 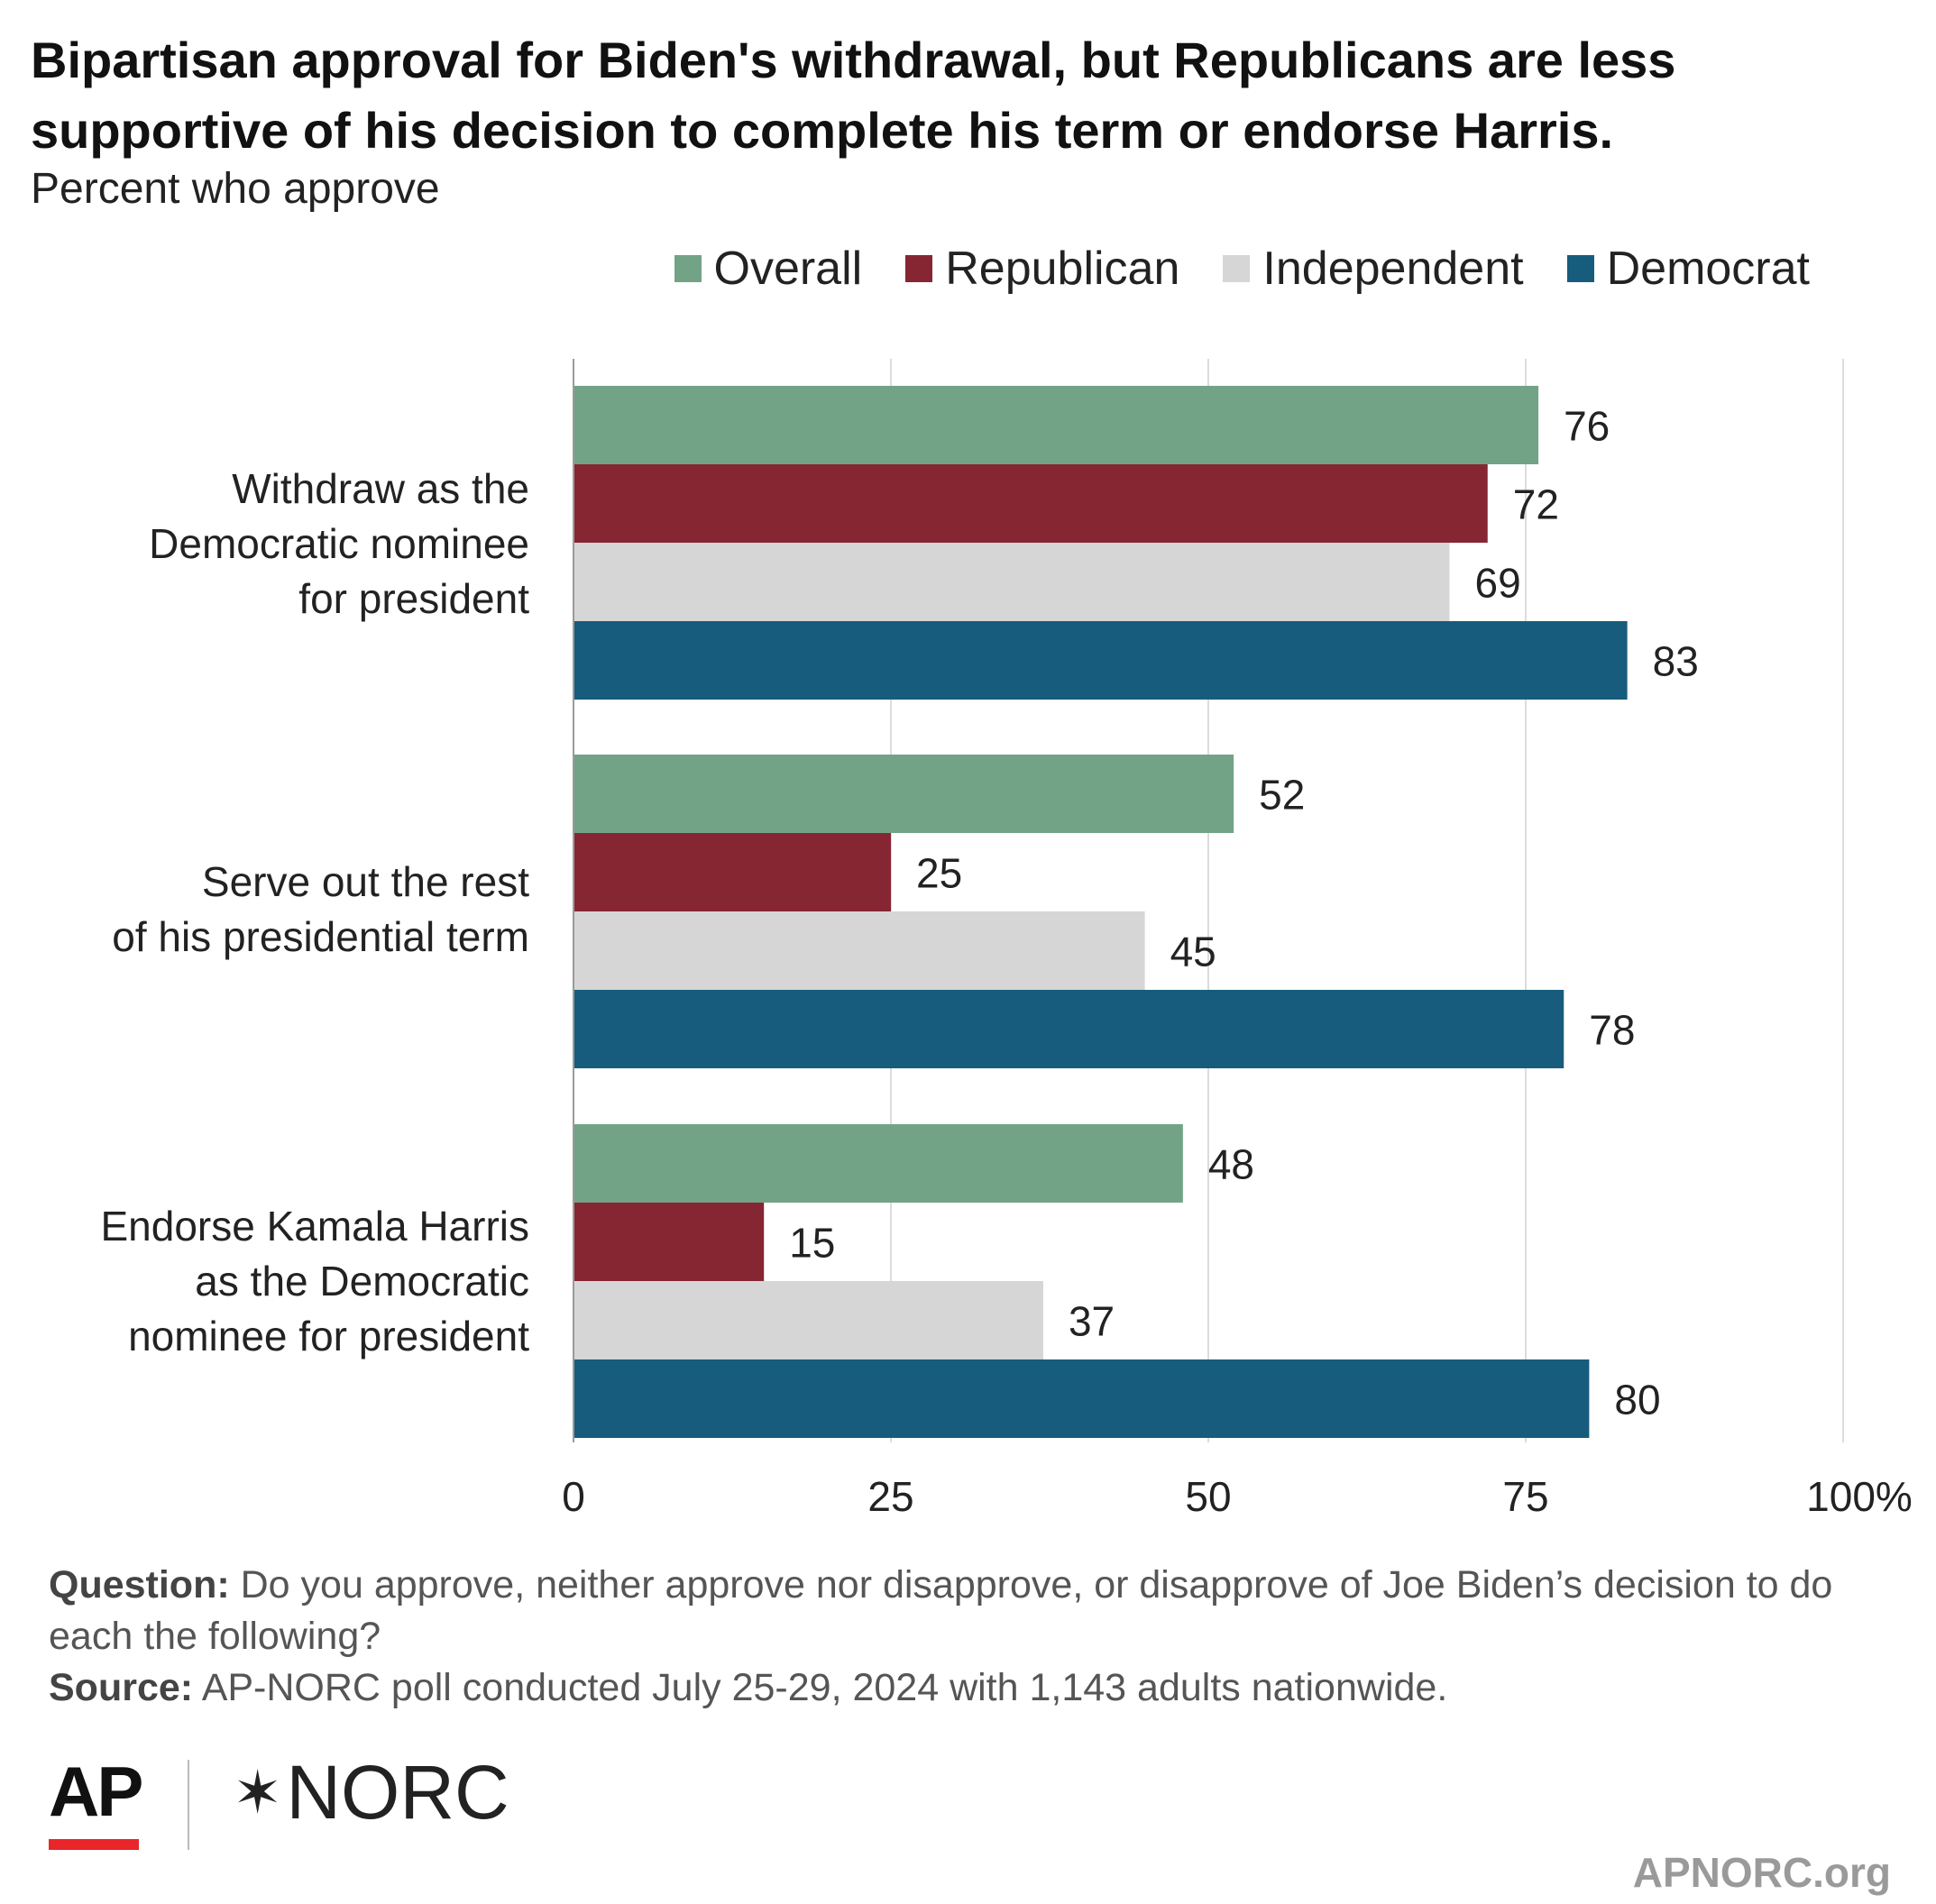 What do you see at coordinates (812, 1243) in the screenshot?
I see `value-label-republican-2: 15` at bounding box center [812, 1243].